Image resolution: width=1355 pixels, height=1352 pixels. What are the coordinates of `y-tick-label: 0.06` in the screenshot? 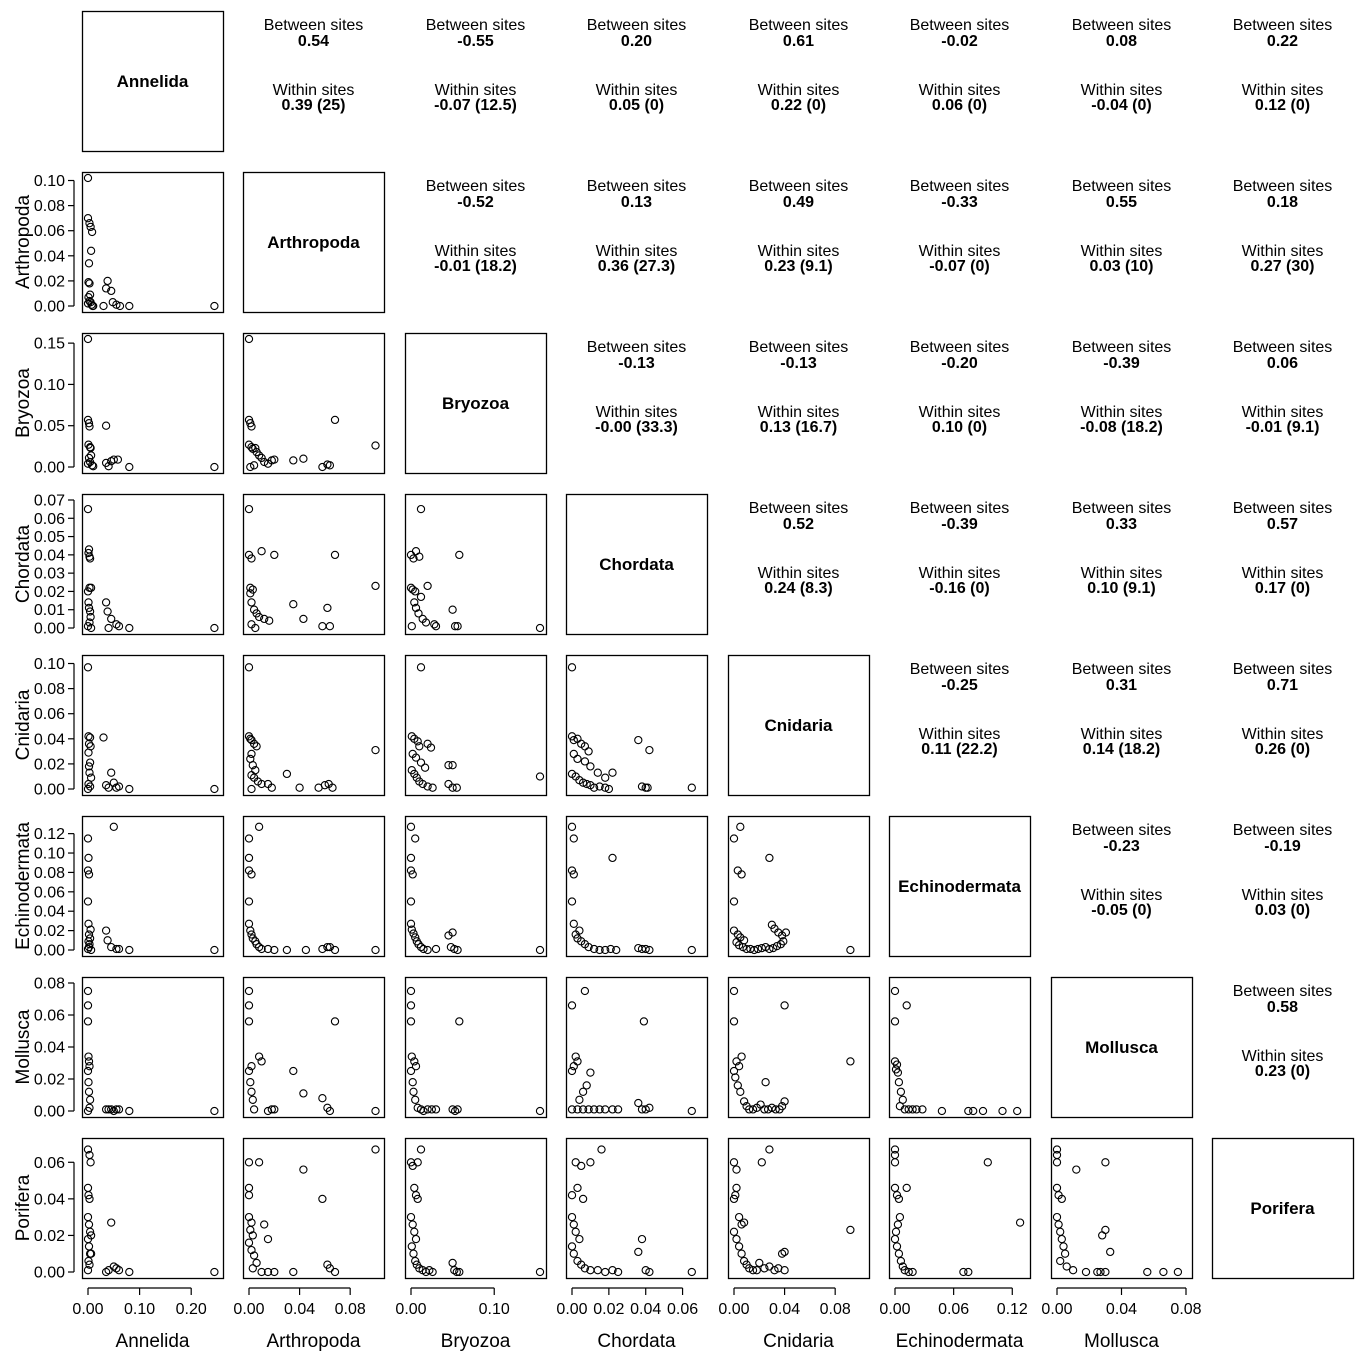 It's located at (49, 714).